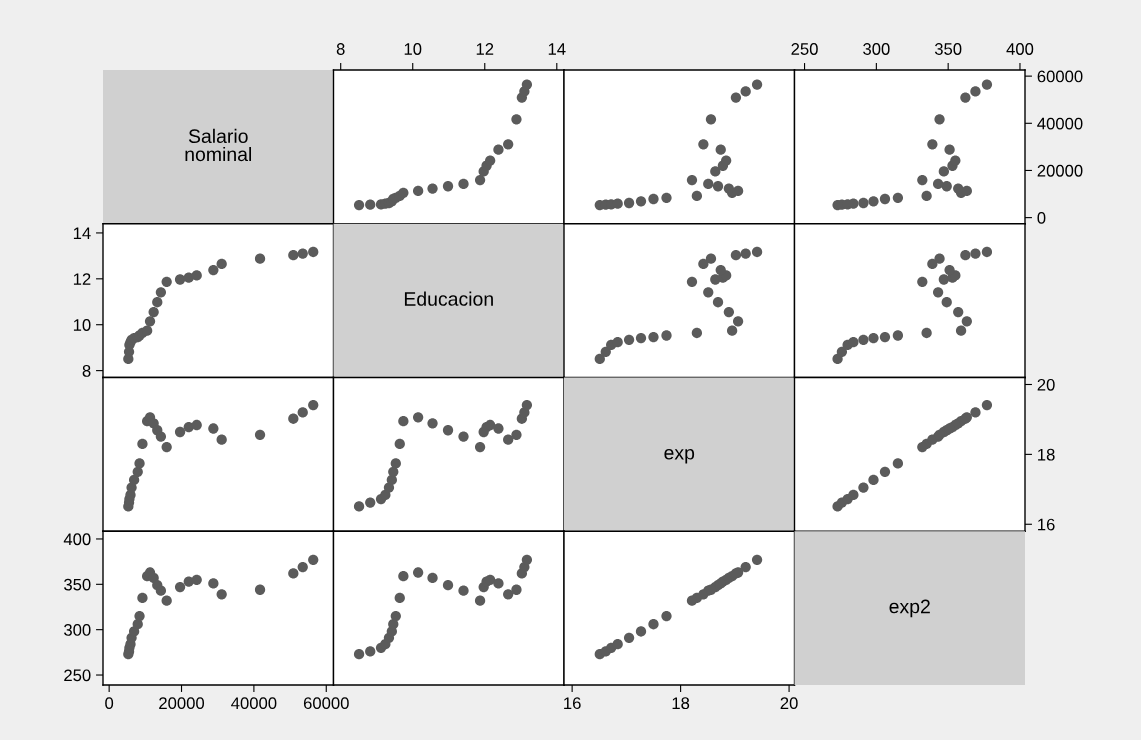 The image size is (1141, 740). What do you see at coordinates (182, 703) in the screenshot?
I see `x-tick-label: 20000` at bounding box center [182, 703].